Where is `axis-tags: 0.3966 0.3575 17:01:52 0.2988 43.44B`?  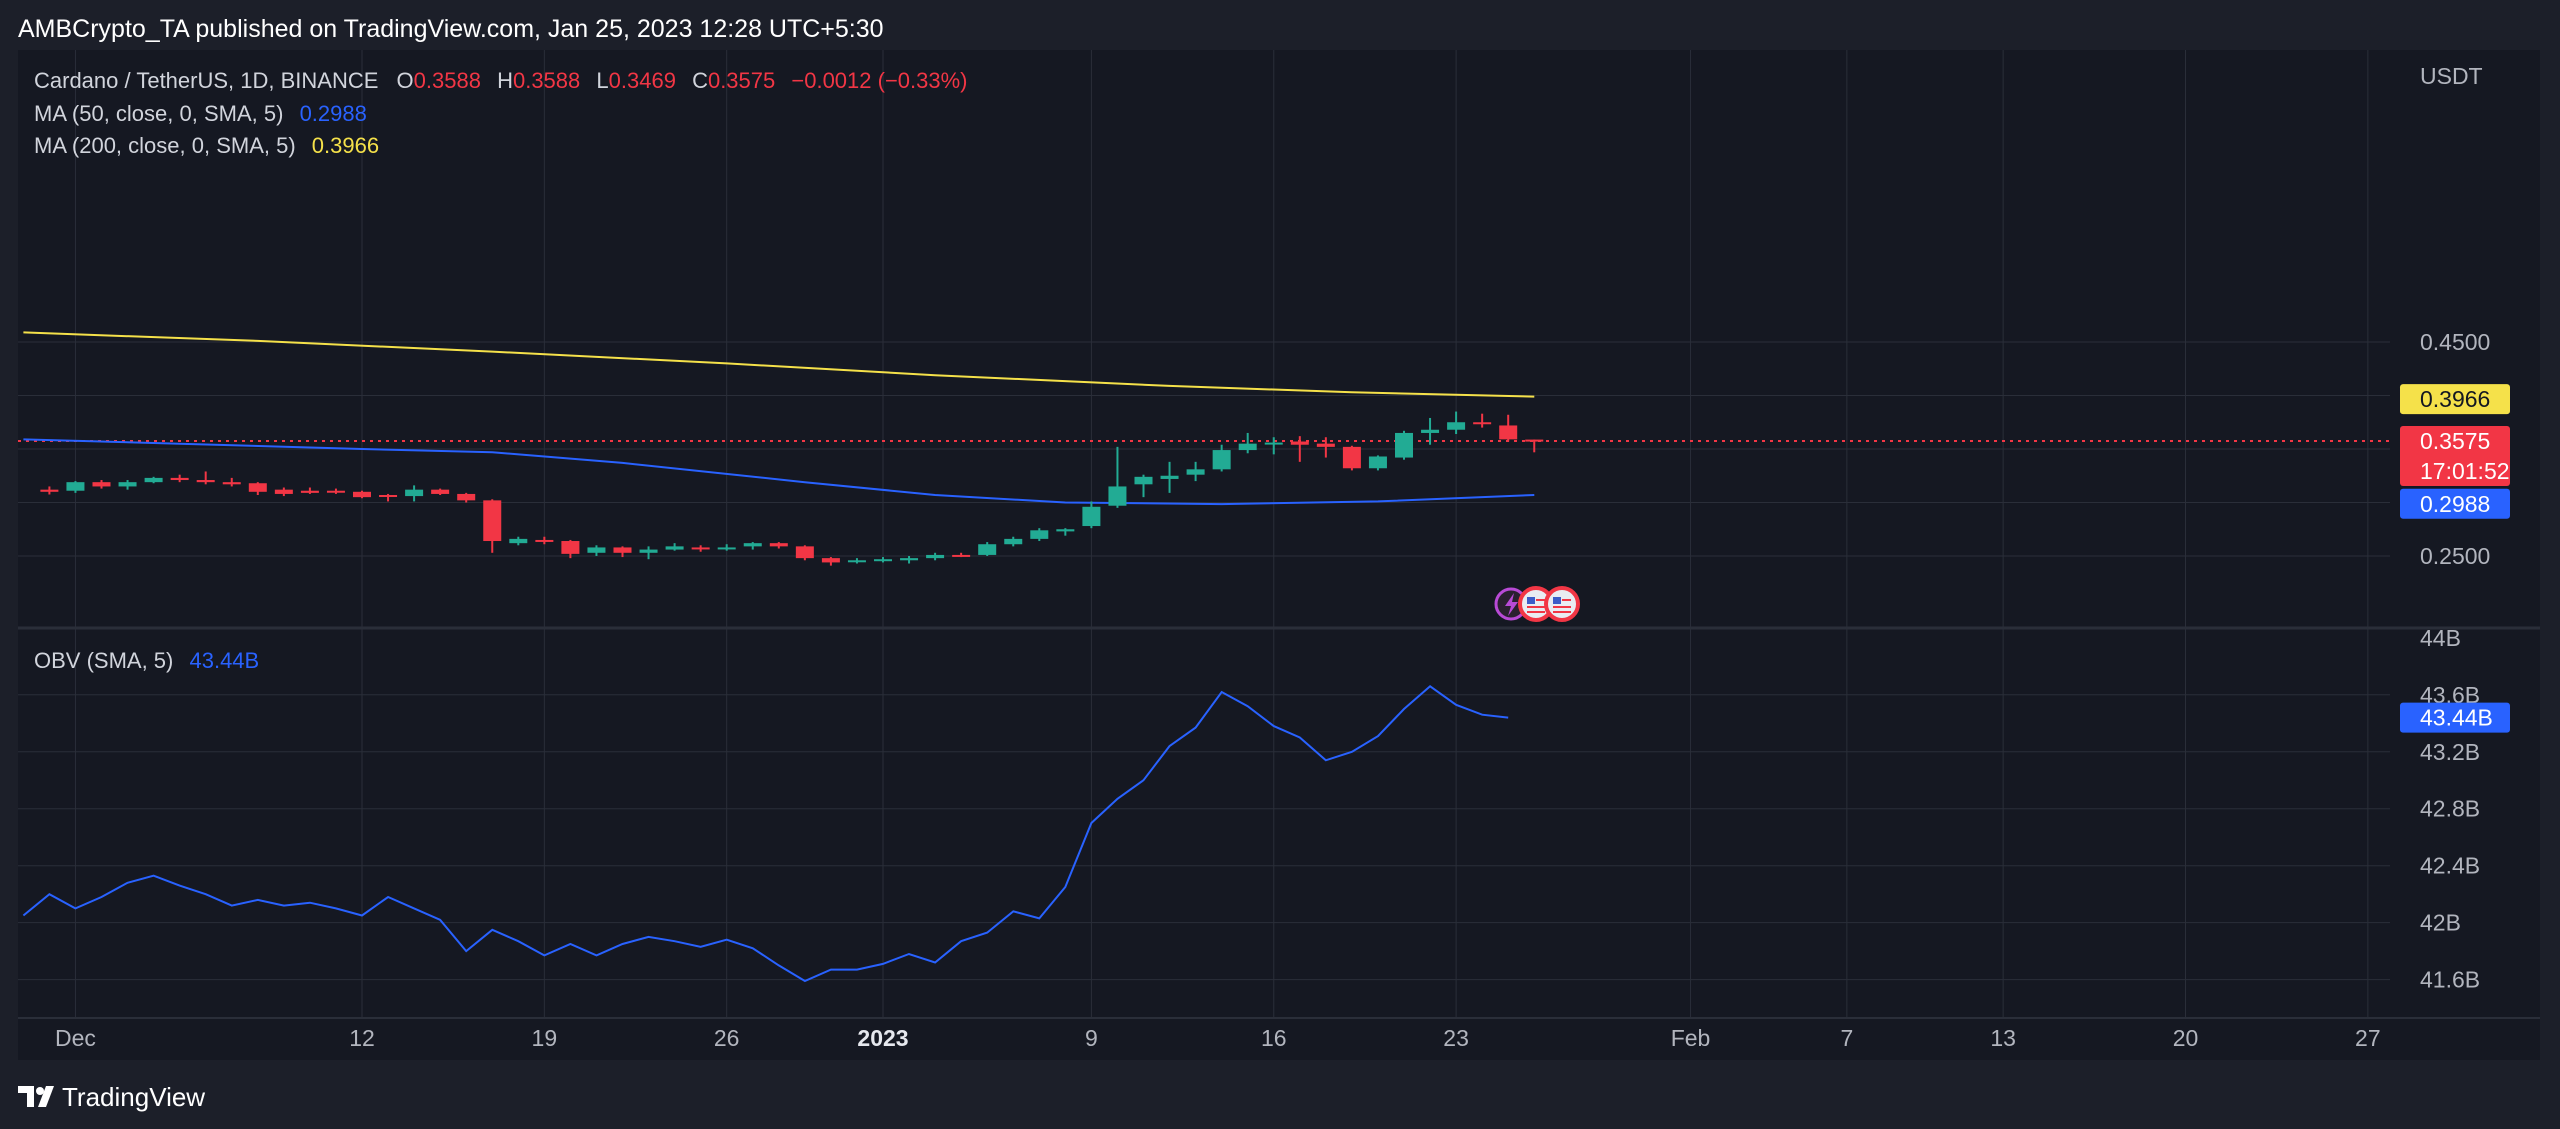 axis-tags: 0.3966 0.3575 17:01:52 0.2988 43.44B is located at coordinates (2455, 558).